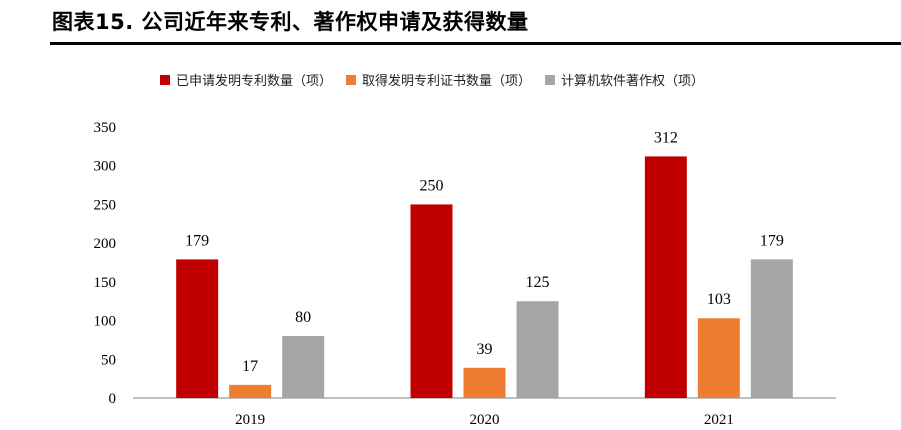 This screenshot has width=901, height=430. What do you see at coordinates (105, 128) in the screenshot?
I see `y-tick-label: 350` at bounding box center [105, 128].